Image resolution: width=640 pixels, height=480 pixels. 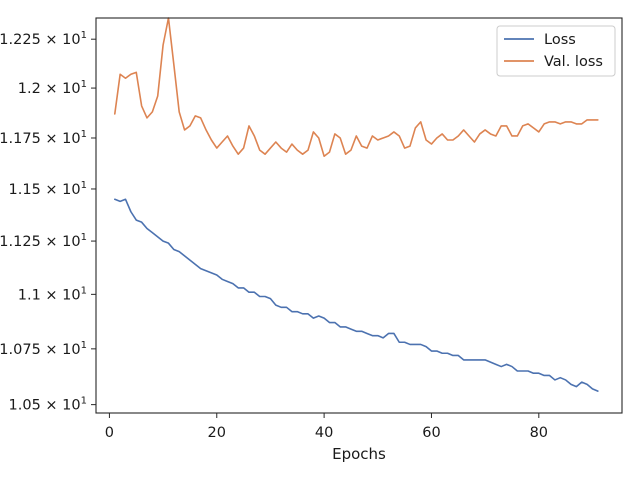 What do you see at coordinates (43, 349) in the screenshot?
I see `y-tick-label: 1.075 × 10¹` at bounding box center [43, 349].